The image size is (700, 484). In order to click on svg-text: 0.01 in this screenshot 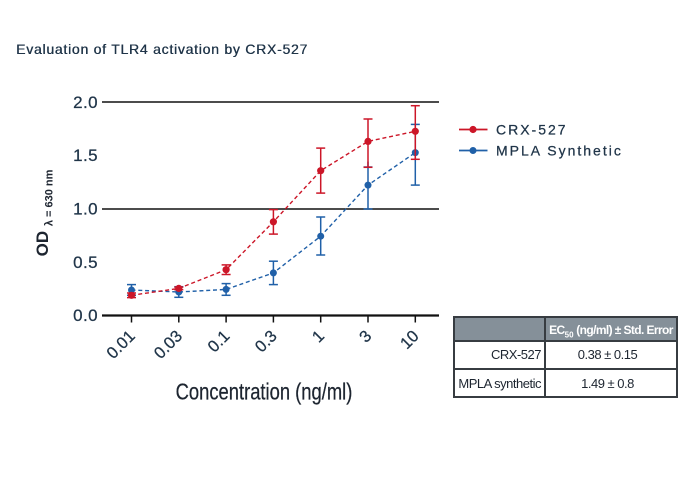, I will do `click(120, 344)`.